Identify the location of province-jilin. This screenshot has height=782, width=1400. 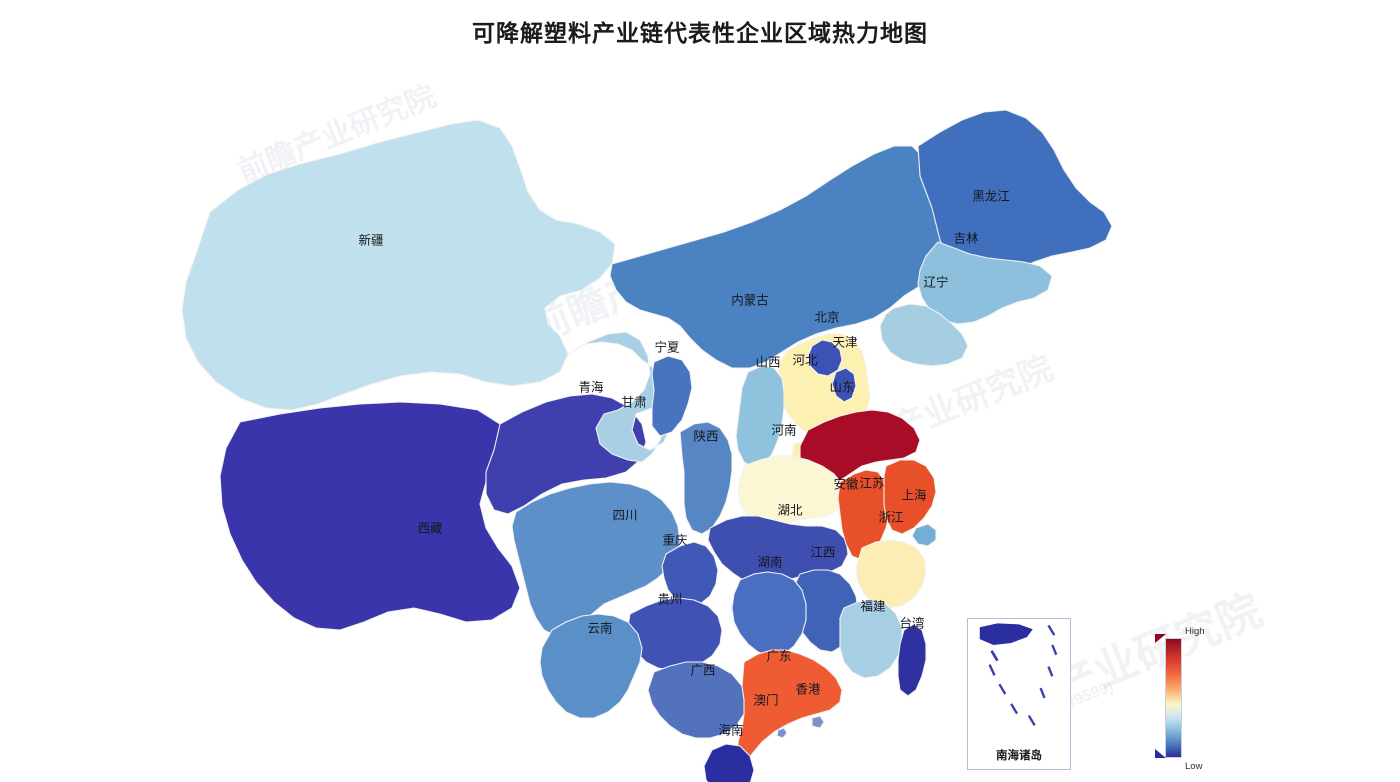
(985, 283).